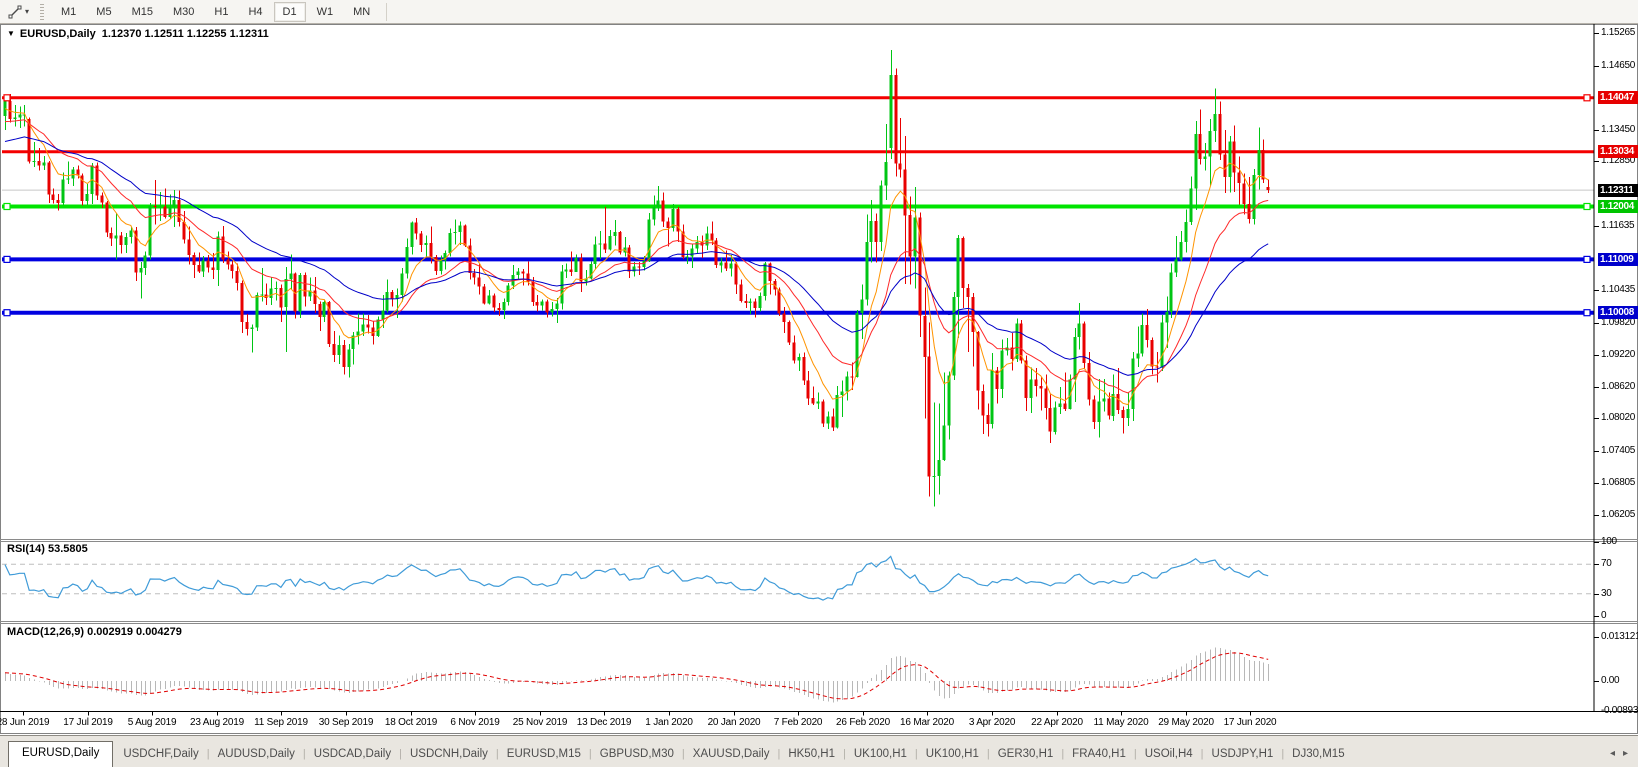  I want to click on macd-scale-label: -0.008933, so click(1619, 710).